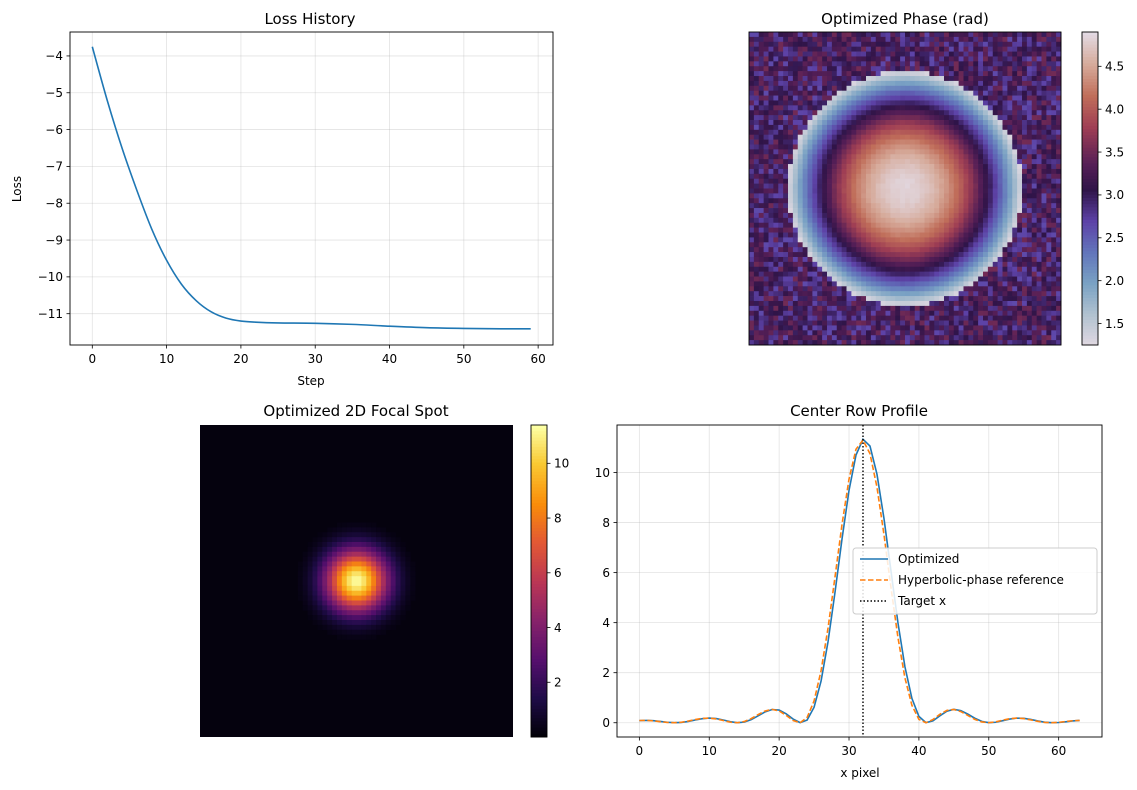 The image size is (1137, 790). What do you see at coordinates (539, 448) in the screenshot?
I see `focal-colorbar-segment` at bounding box center [539, 448].